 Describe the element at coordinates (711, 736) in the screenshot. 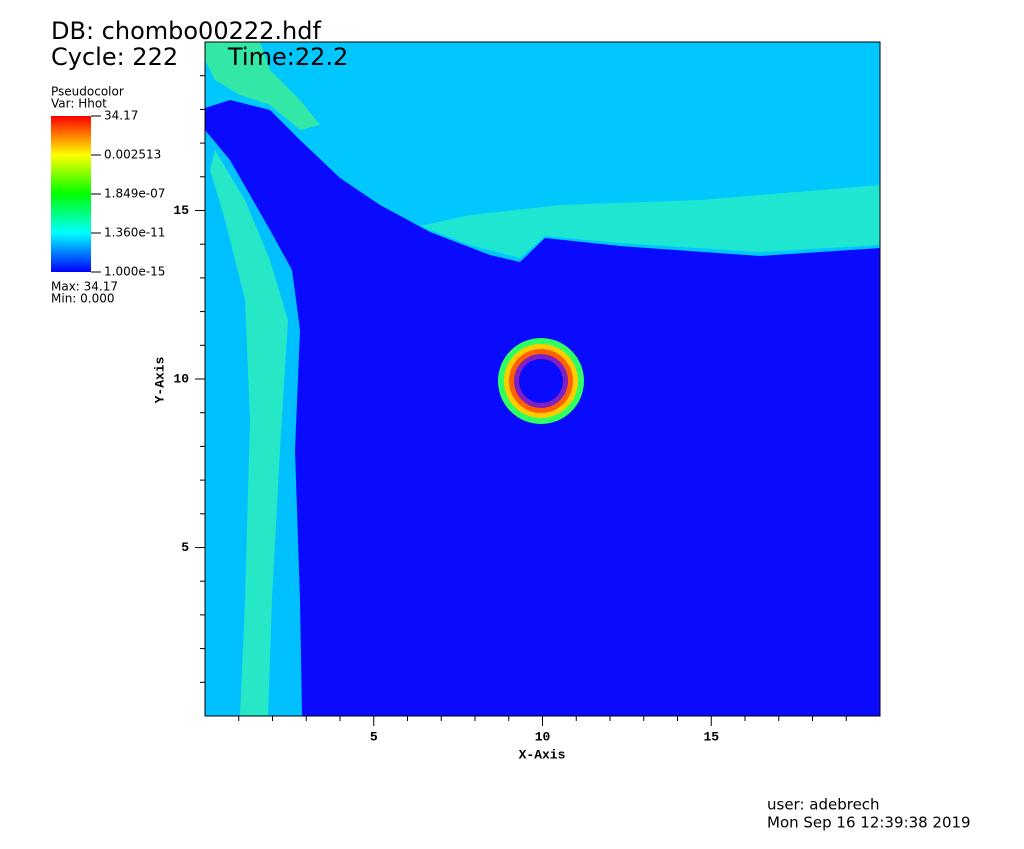

I see `x-tick-label: 15` at that location.